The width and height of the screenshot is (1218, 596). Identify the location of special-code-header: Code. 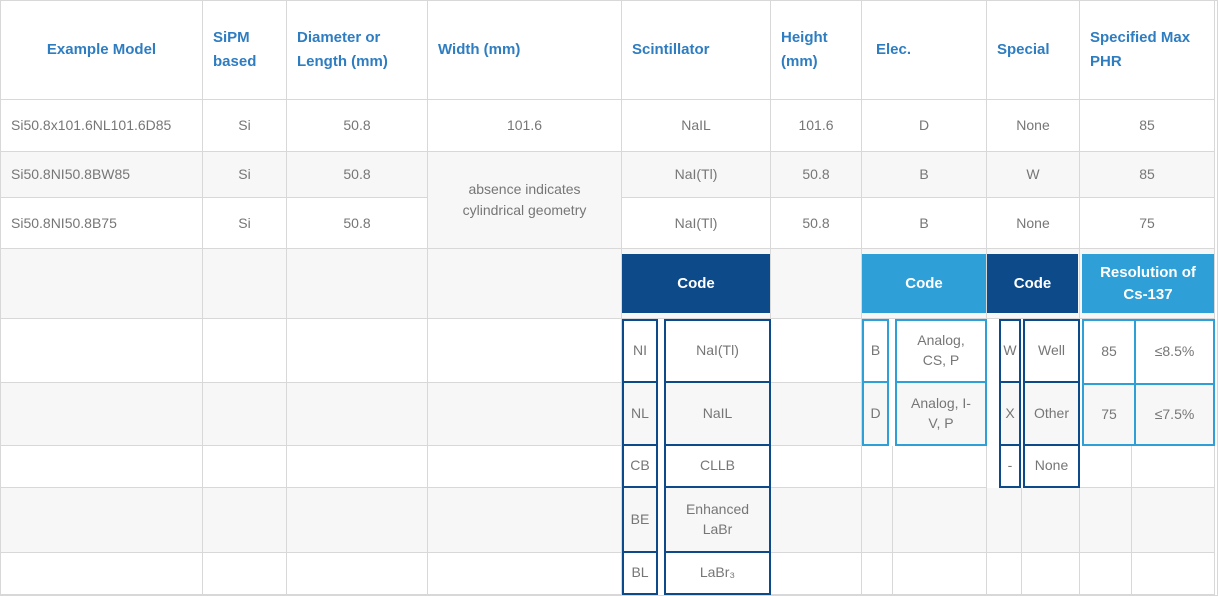
(1032, 283).